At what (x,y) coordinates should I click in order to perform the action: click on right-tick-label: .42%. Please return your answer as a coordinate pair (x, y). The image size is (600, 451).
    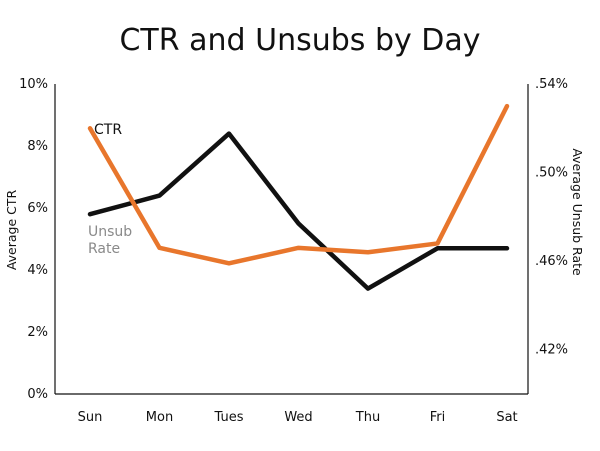
    Looking at the image, I should click on (551, 350).